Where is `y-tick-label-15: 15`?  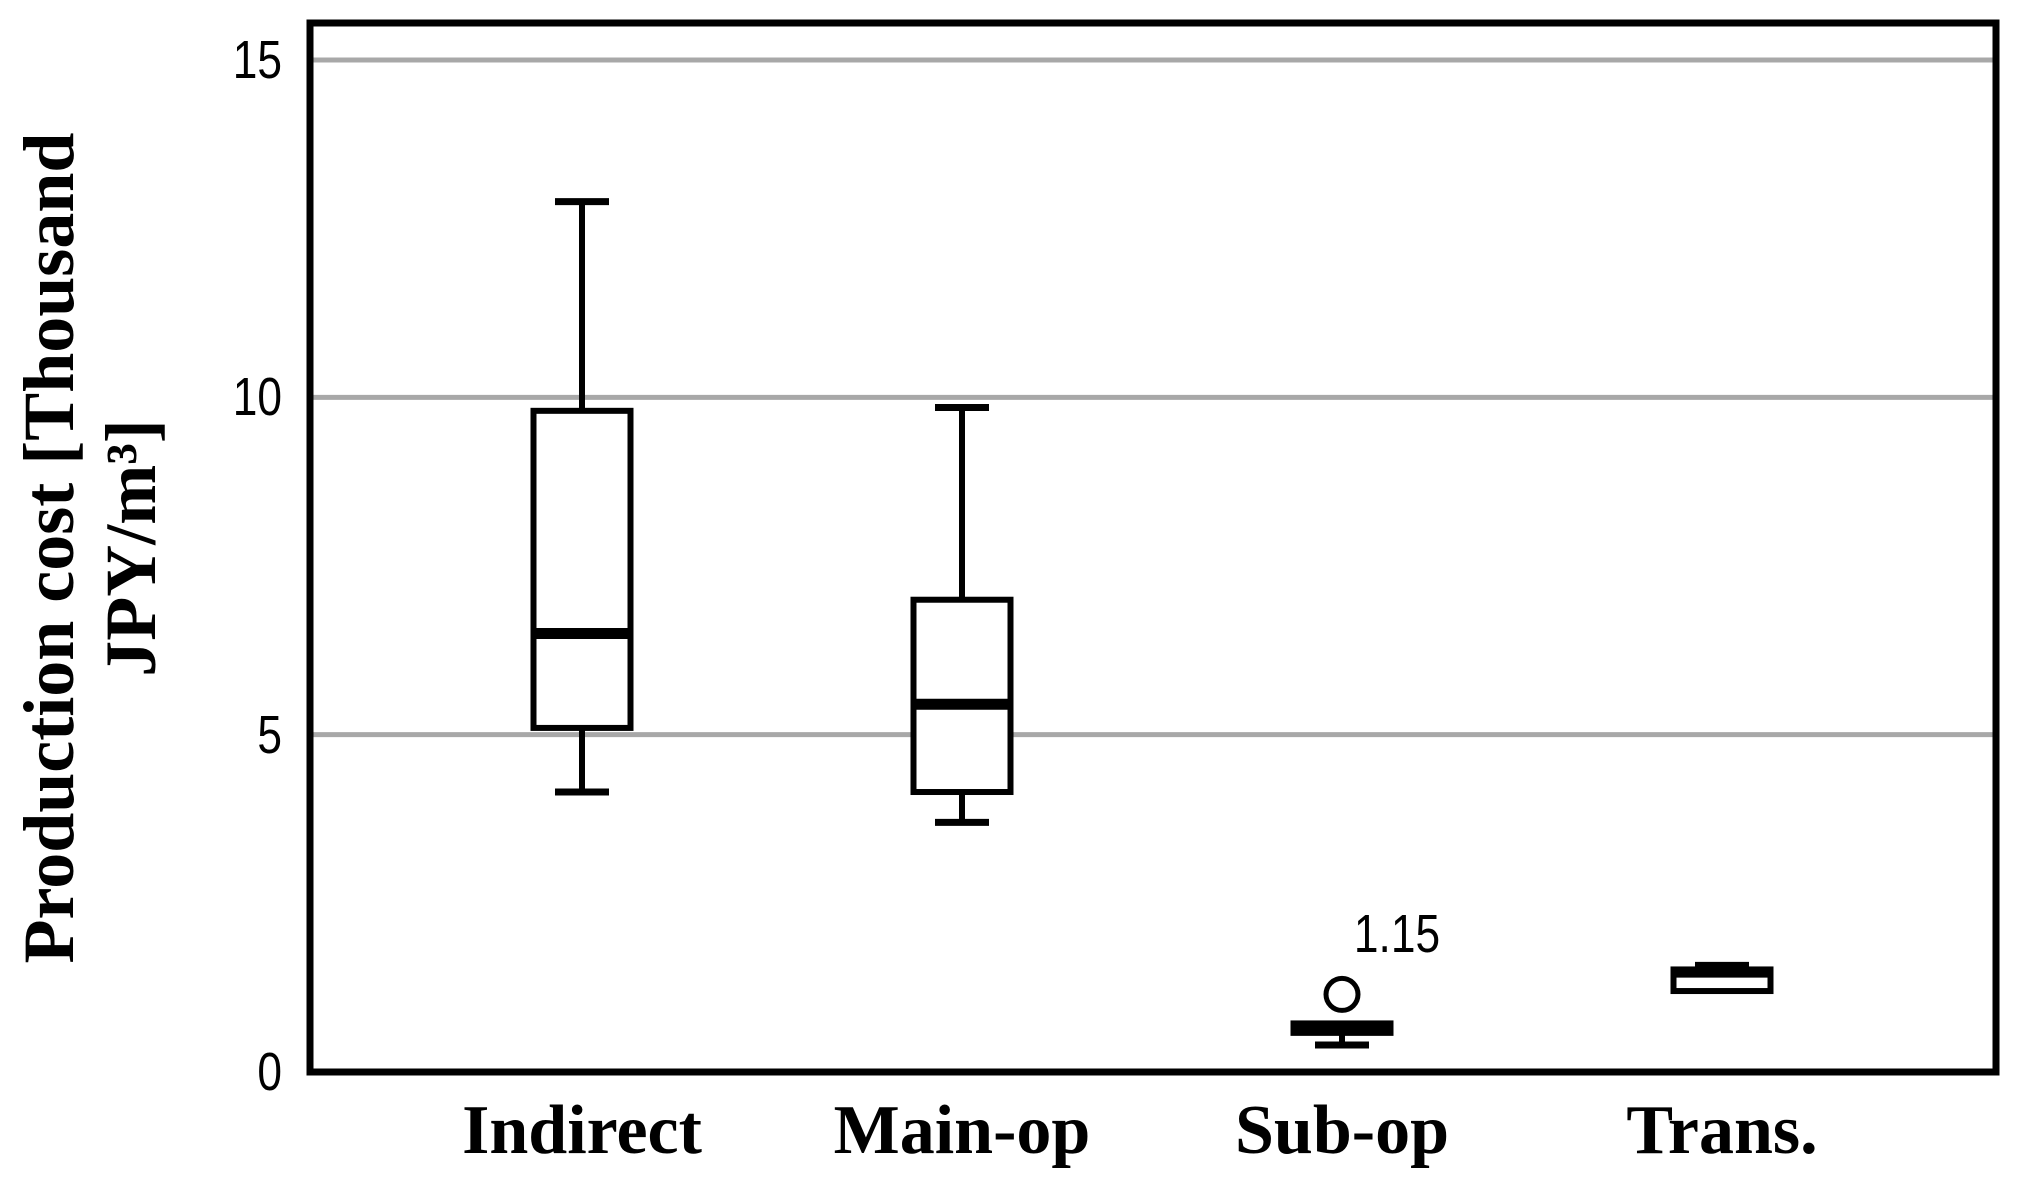
y-tick-label-15: 15 is located at coordinates (257, 60).